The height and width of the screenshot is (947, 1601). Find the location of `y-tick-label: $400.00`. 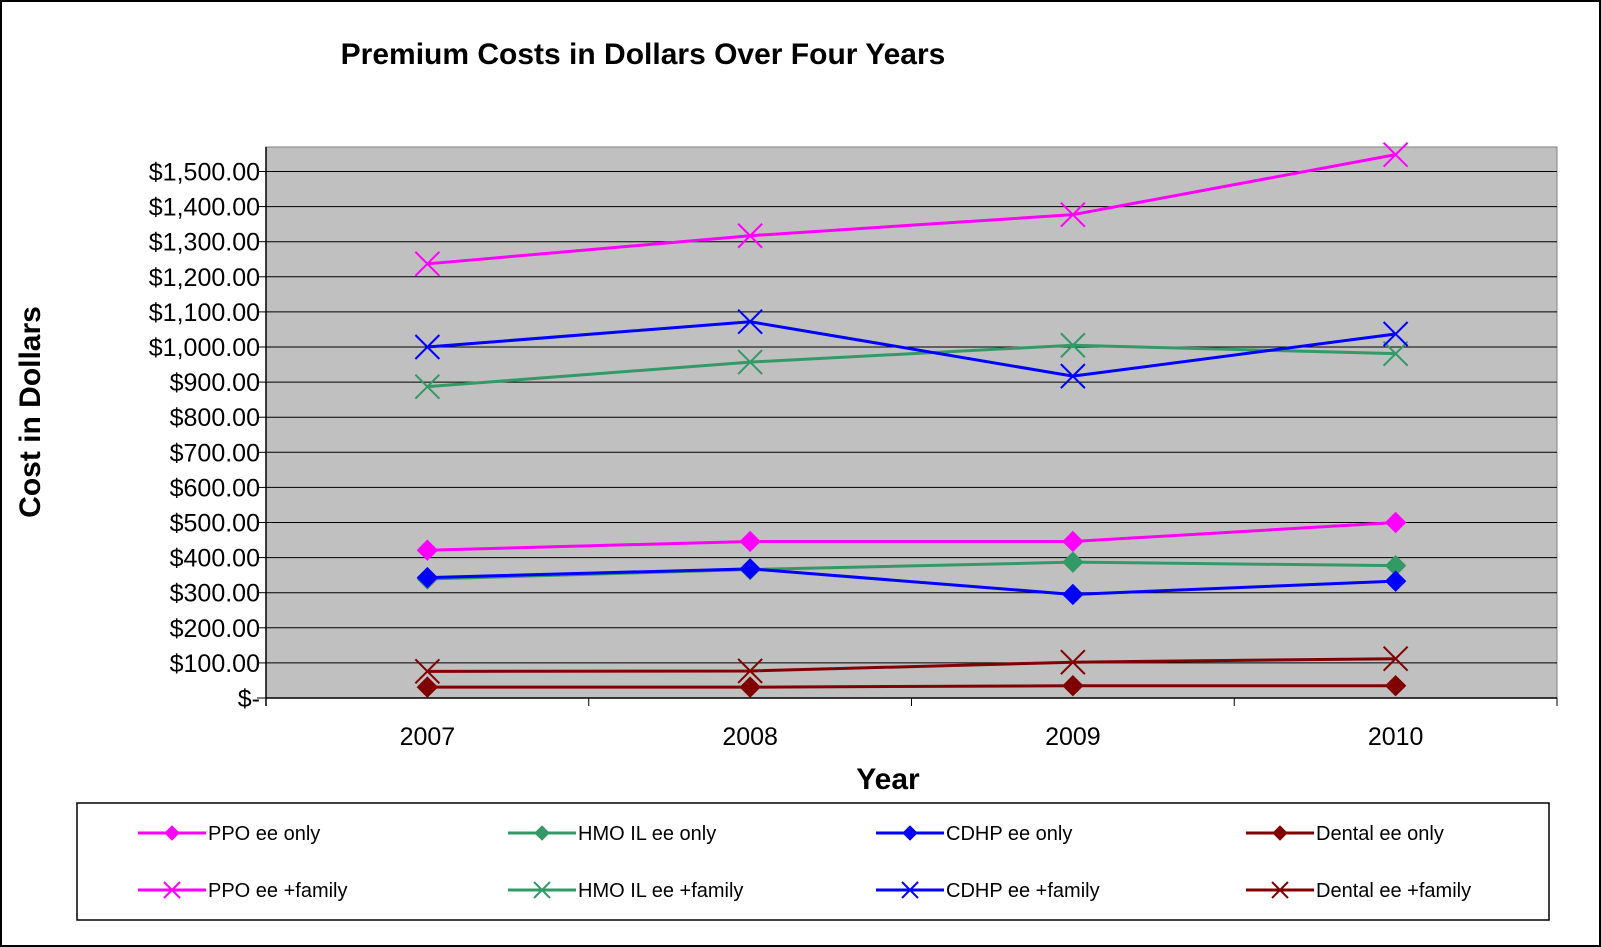

y-tick-label: $400.00 is located at coordinates (215, 559).